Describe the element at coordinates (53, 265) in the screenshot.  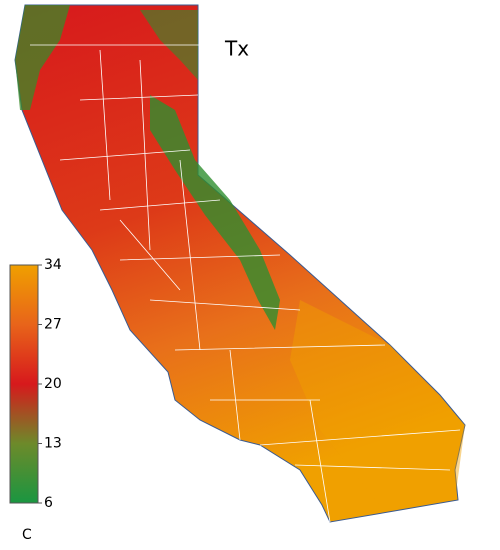
I see `colorbar-tick-label: 34` at that location.